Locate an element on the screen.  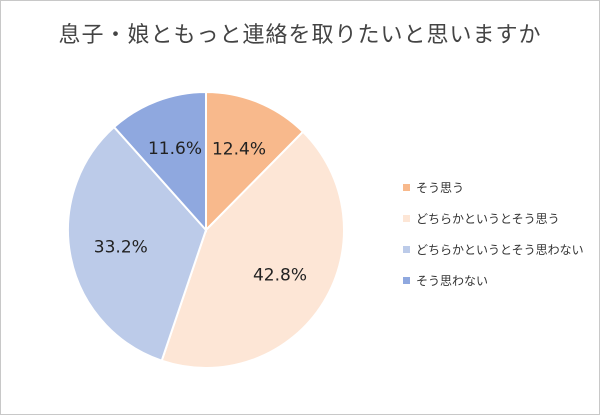
slice-label: 11.6% is located at coordinates (175, 149).